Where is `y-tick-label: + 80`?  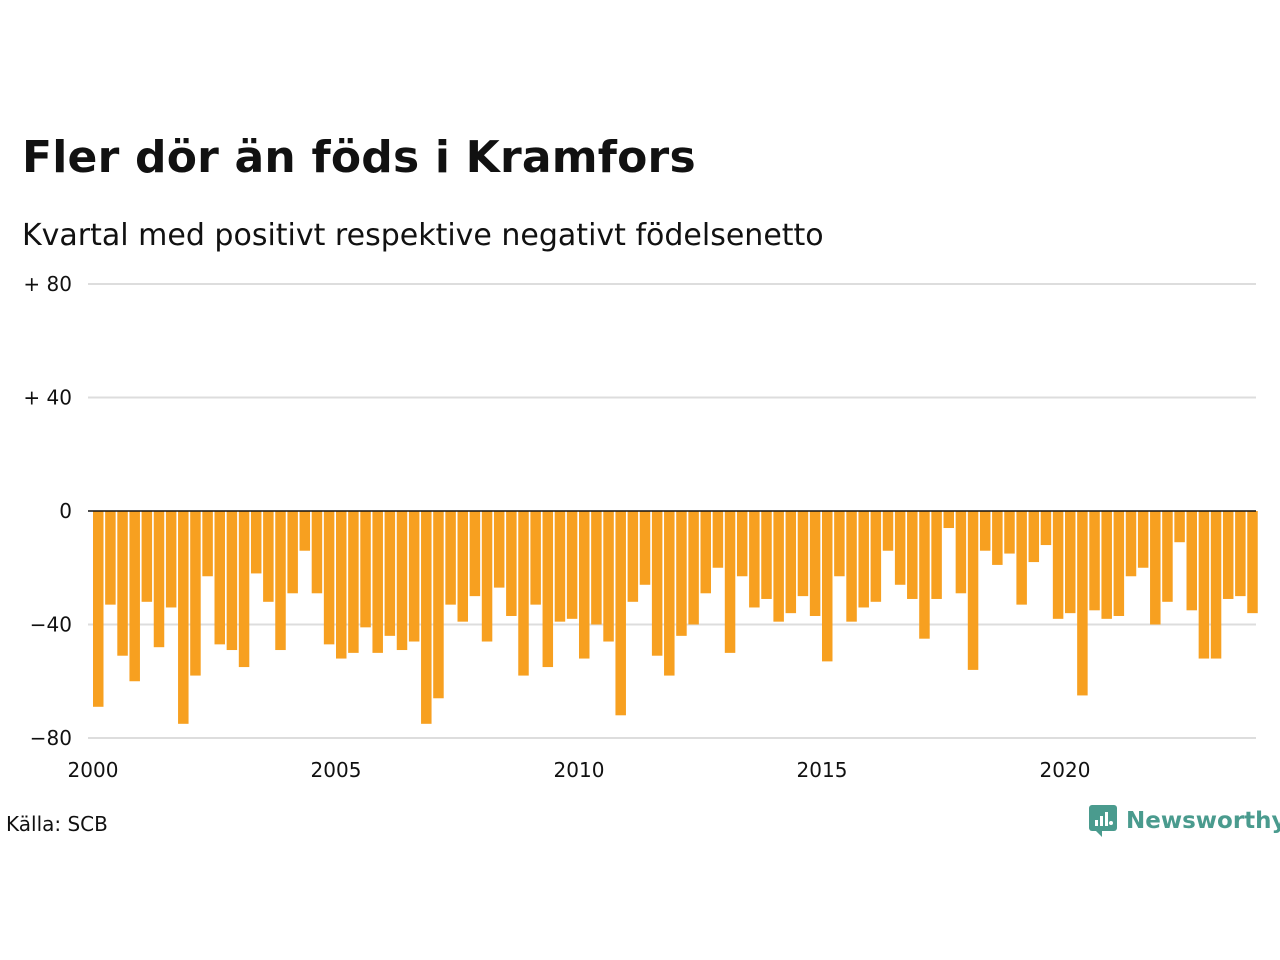
y-tick-label: + 80 is located at coordinates (47, 284).